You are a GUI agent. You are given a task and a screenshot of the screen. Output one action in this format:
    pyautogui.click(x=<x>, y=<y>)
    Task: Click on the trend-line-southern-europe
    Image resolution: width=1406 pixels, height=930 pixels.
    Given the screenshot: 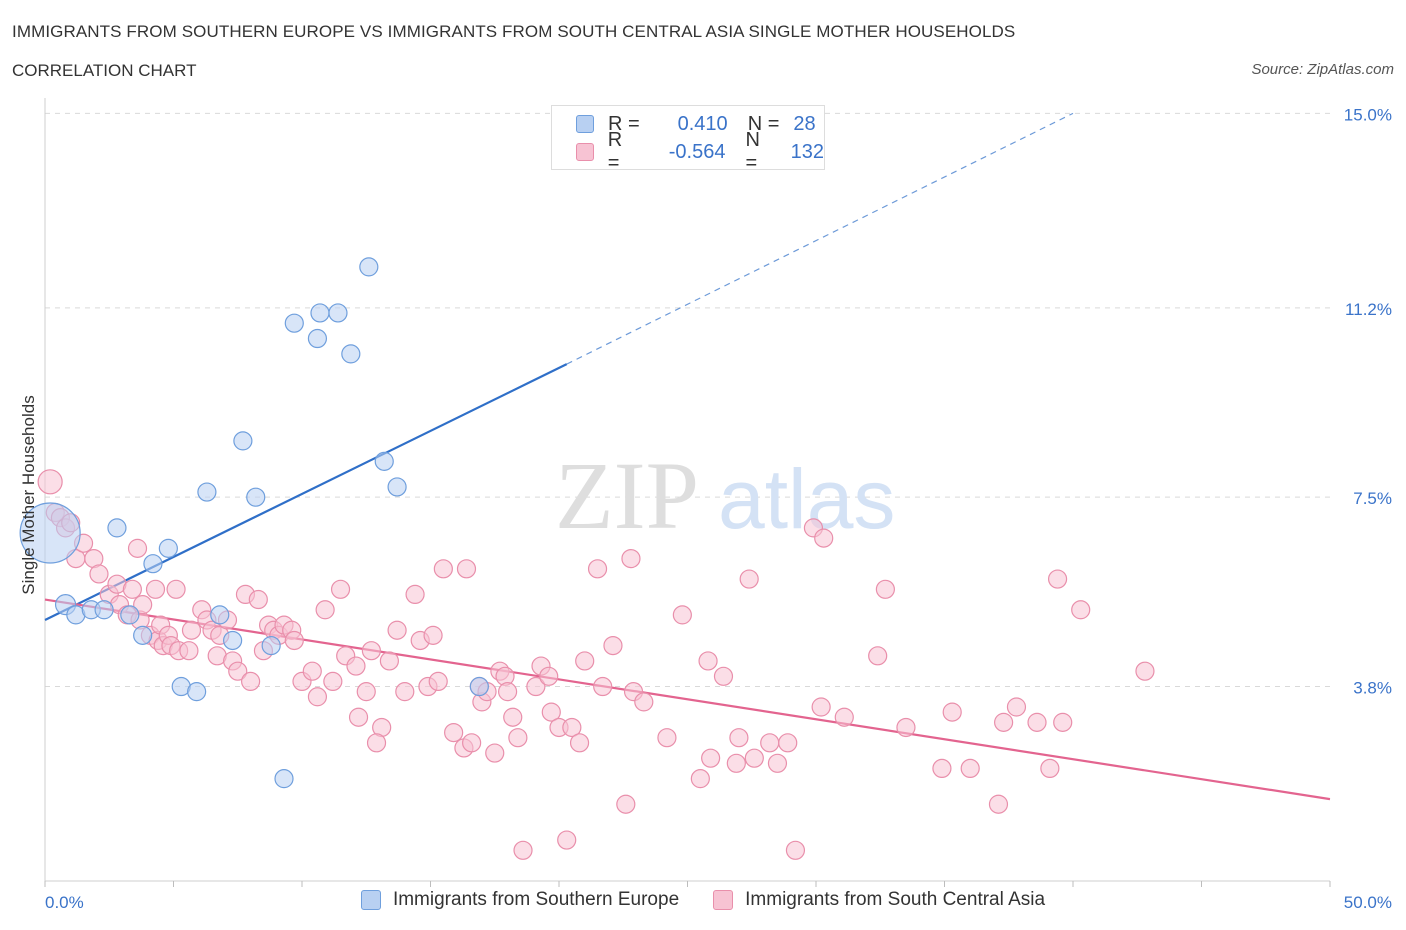 What is the action you would take?
    pyautogui.click(x=306, y=492)
    